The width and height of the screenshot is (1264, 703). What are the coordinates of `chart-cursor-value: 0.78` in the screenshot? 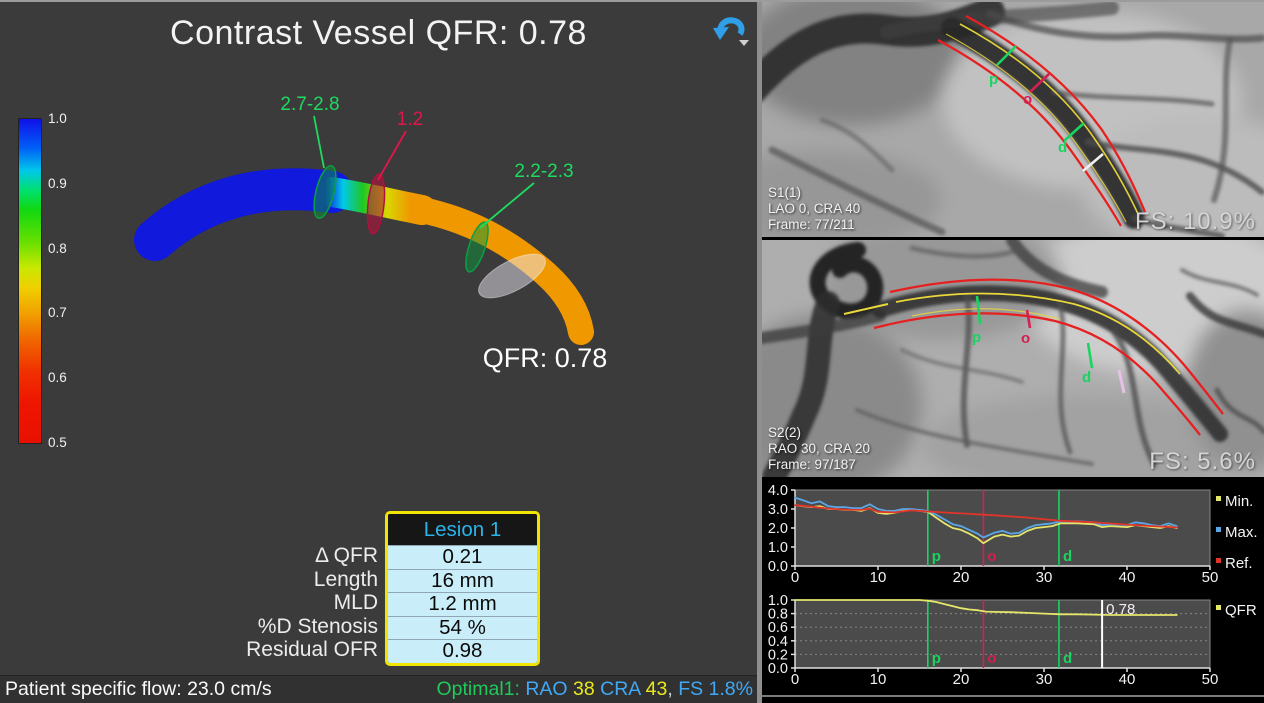 It's located at (1120, 609).